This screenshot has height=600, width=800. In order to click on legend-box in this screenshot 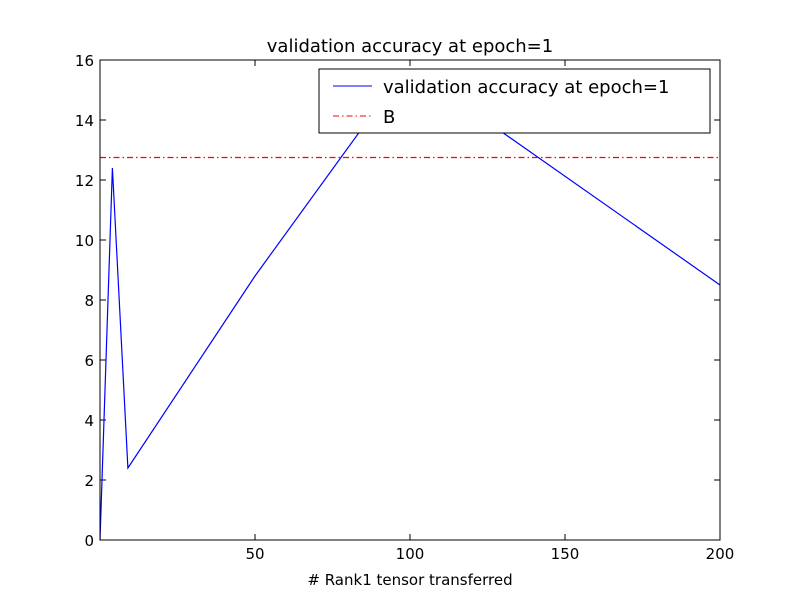, I will do `click(514, 101)`.